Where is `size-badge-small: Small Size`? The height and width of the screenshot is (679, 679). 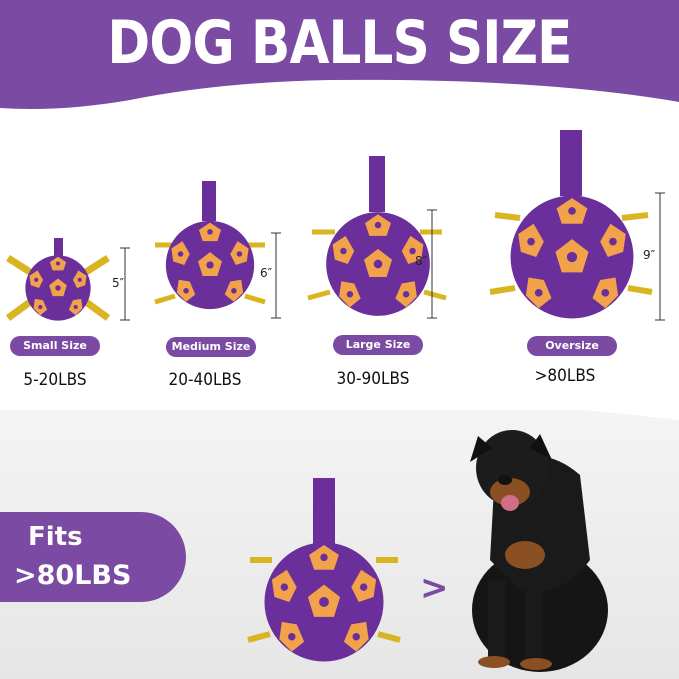 size-badge-small: Small Size is located at coordinates (55, 346).